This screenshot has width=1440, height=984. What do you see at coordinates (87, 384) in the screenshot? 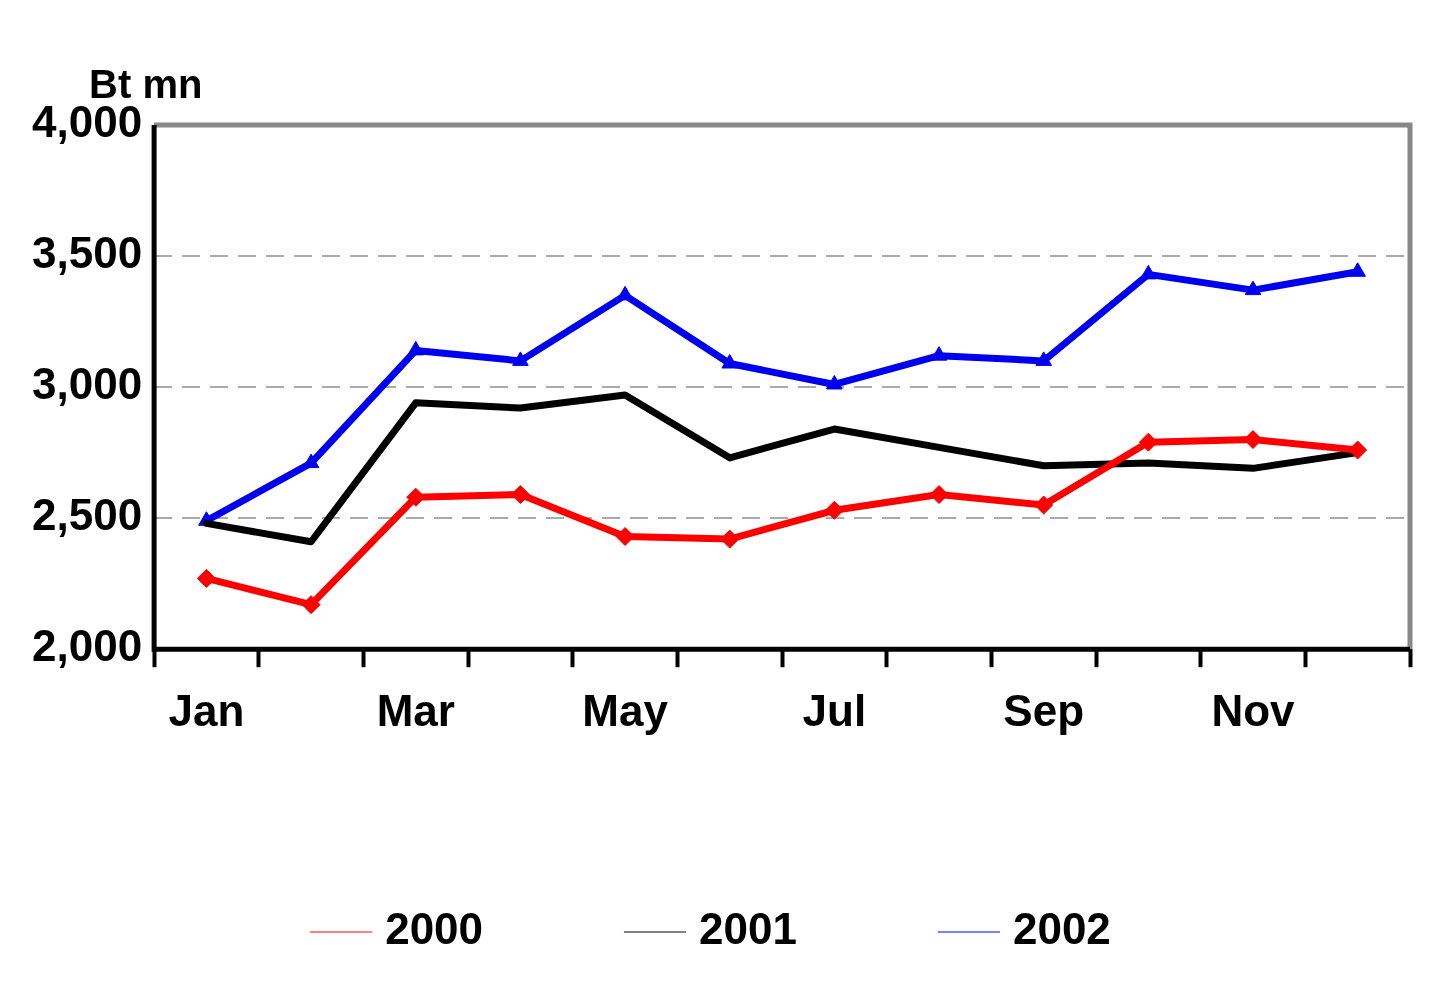
I see `y-tick-label: 3,000` at bounding box center [87, 384].